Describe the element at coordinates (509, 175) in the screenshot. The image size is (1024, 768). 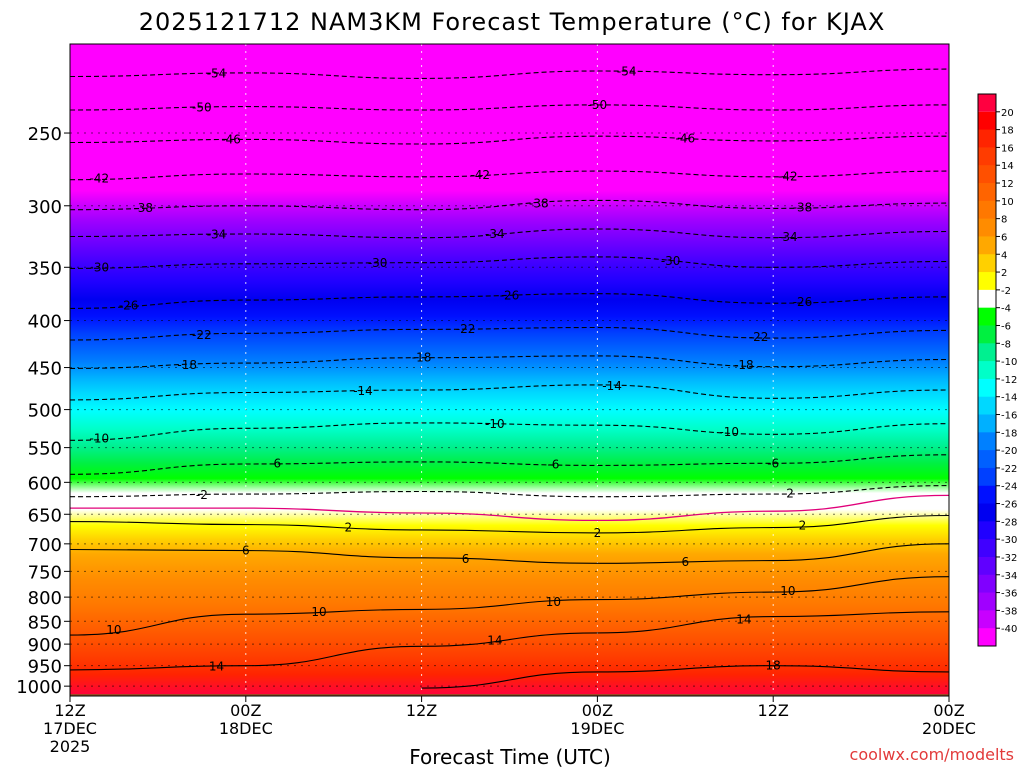
I see `contour-line--42` at that location.